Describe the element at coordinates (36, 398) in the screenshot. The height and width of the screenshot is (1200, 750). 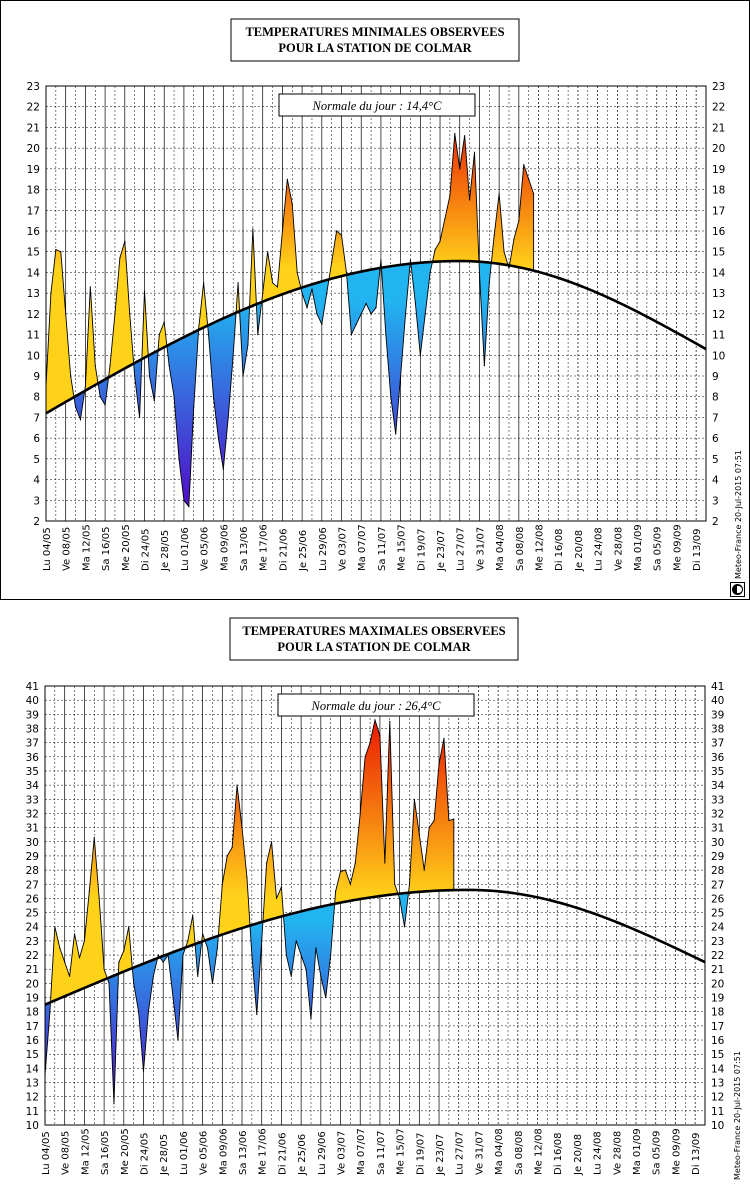
I see `y-tick-label-left: 8` at that location.